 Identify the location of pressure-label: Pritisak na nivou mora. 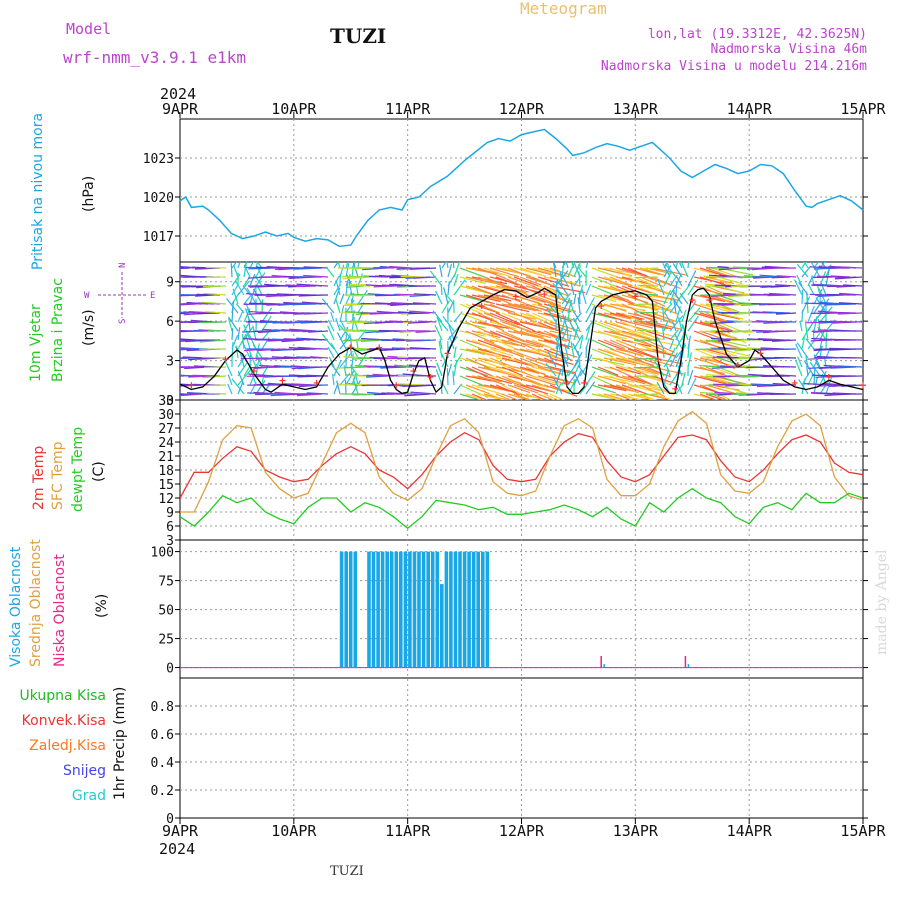
(38, 191).